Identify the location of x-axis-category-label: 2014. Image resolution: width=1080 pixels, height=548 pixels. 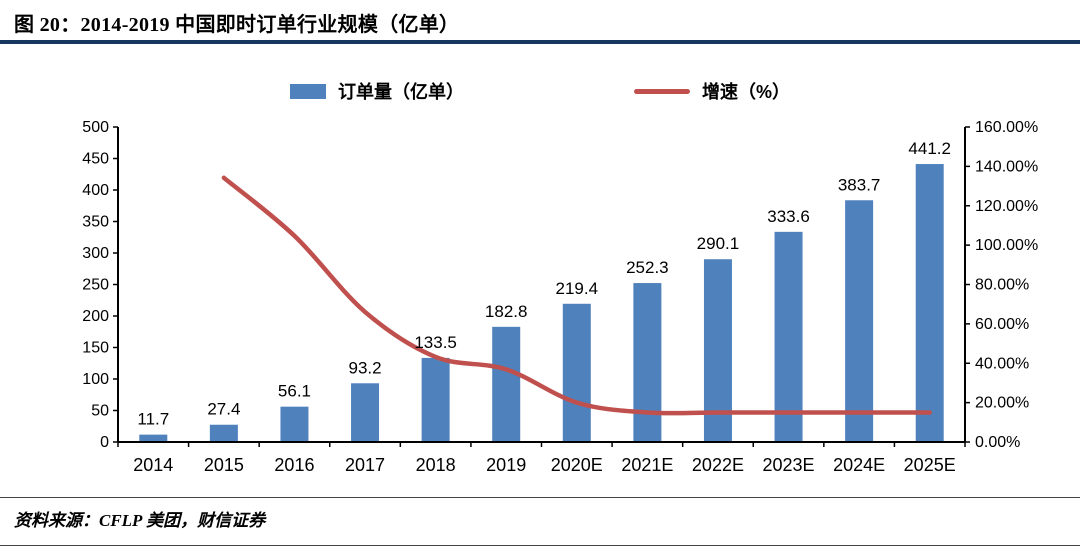
(153, 465).